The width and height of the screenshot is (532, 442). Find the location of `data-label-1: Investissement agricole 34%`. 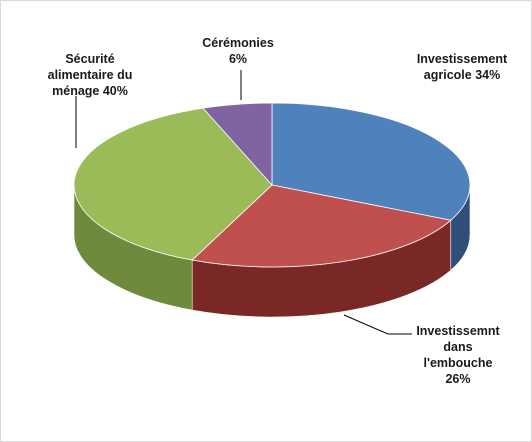

data-label-1: Investissement agricole 34% is located at coordinates (462, 67).